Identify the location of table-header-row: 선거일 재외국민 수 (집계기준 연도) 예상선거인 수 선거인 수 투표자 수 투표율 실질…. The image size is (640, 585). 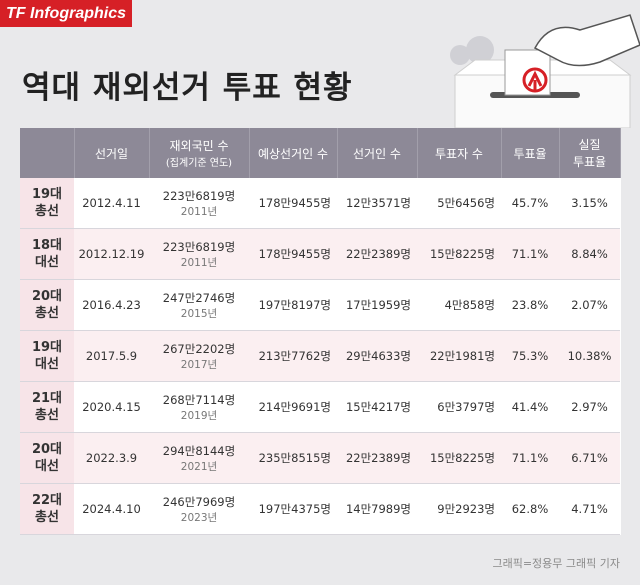
(320, 153).